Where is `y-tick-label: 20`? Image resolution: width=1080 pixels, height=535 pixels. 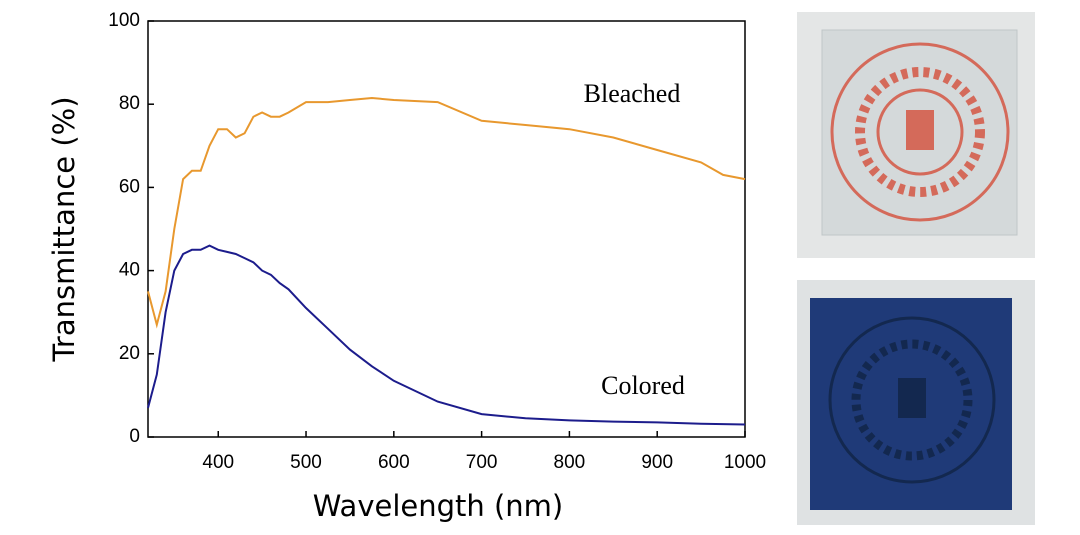 y-tick-label: 20 is located at coordinates (129, 353).